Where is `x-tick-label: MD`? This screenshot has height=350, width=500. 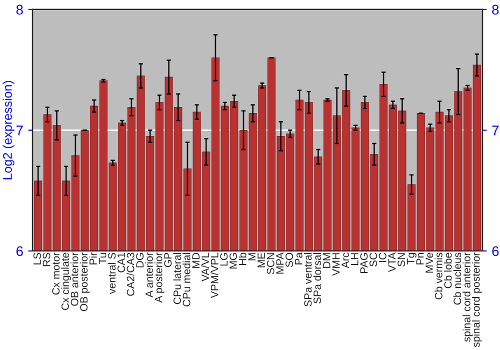 x-tick-label: MD is located at coordinates (196, 260).